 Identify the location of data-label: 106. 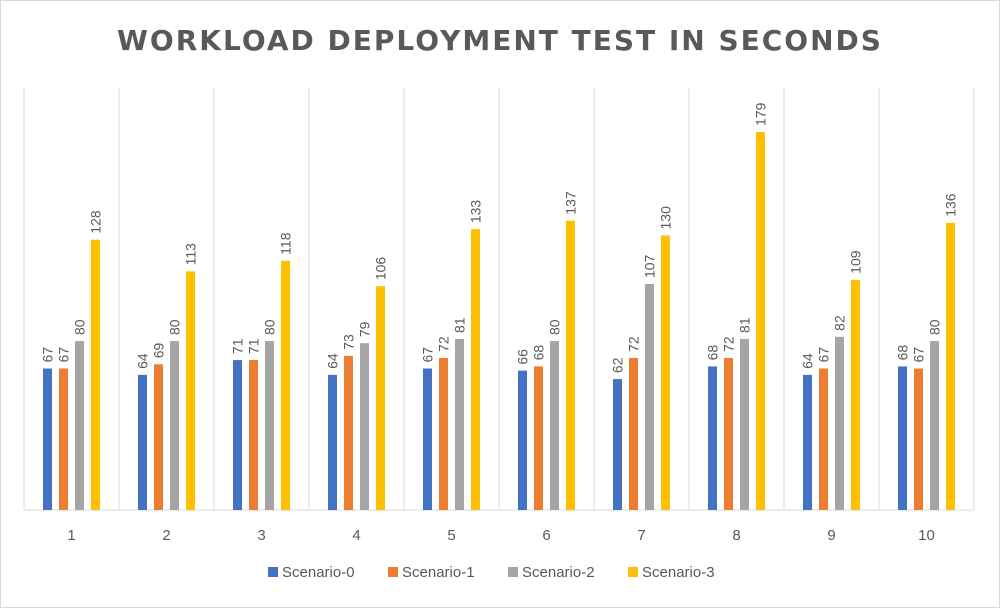
(381, 269).